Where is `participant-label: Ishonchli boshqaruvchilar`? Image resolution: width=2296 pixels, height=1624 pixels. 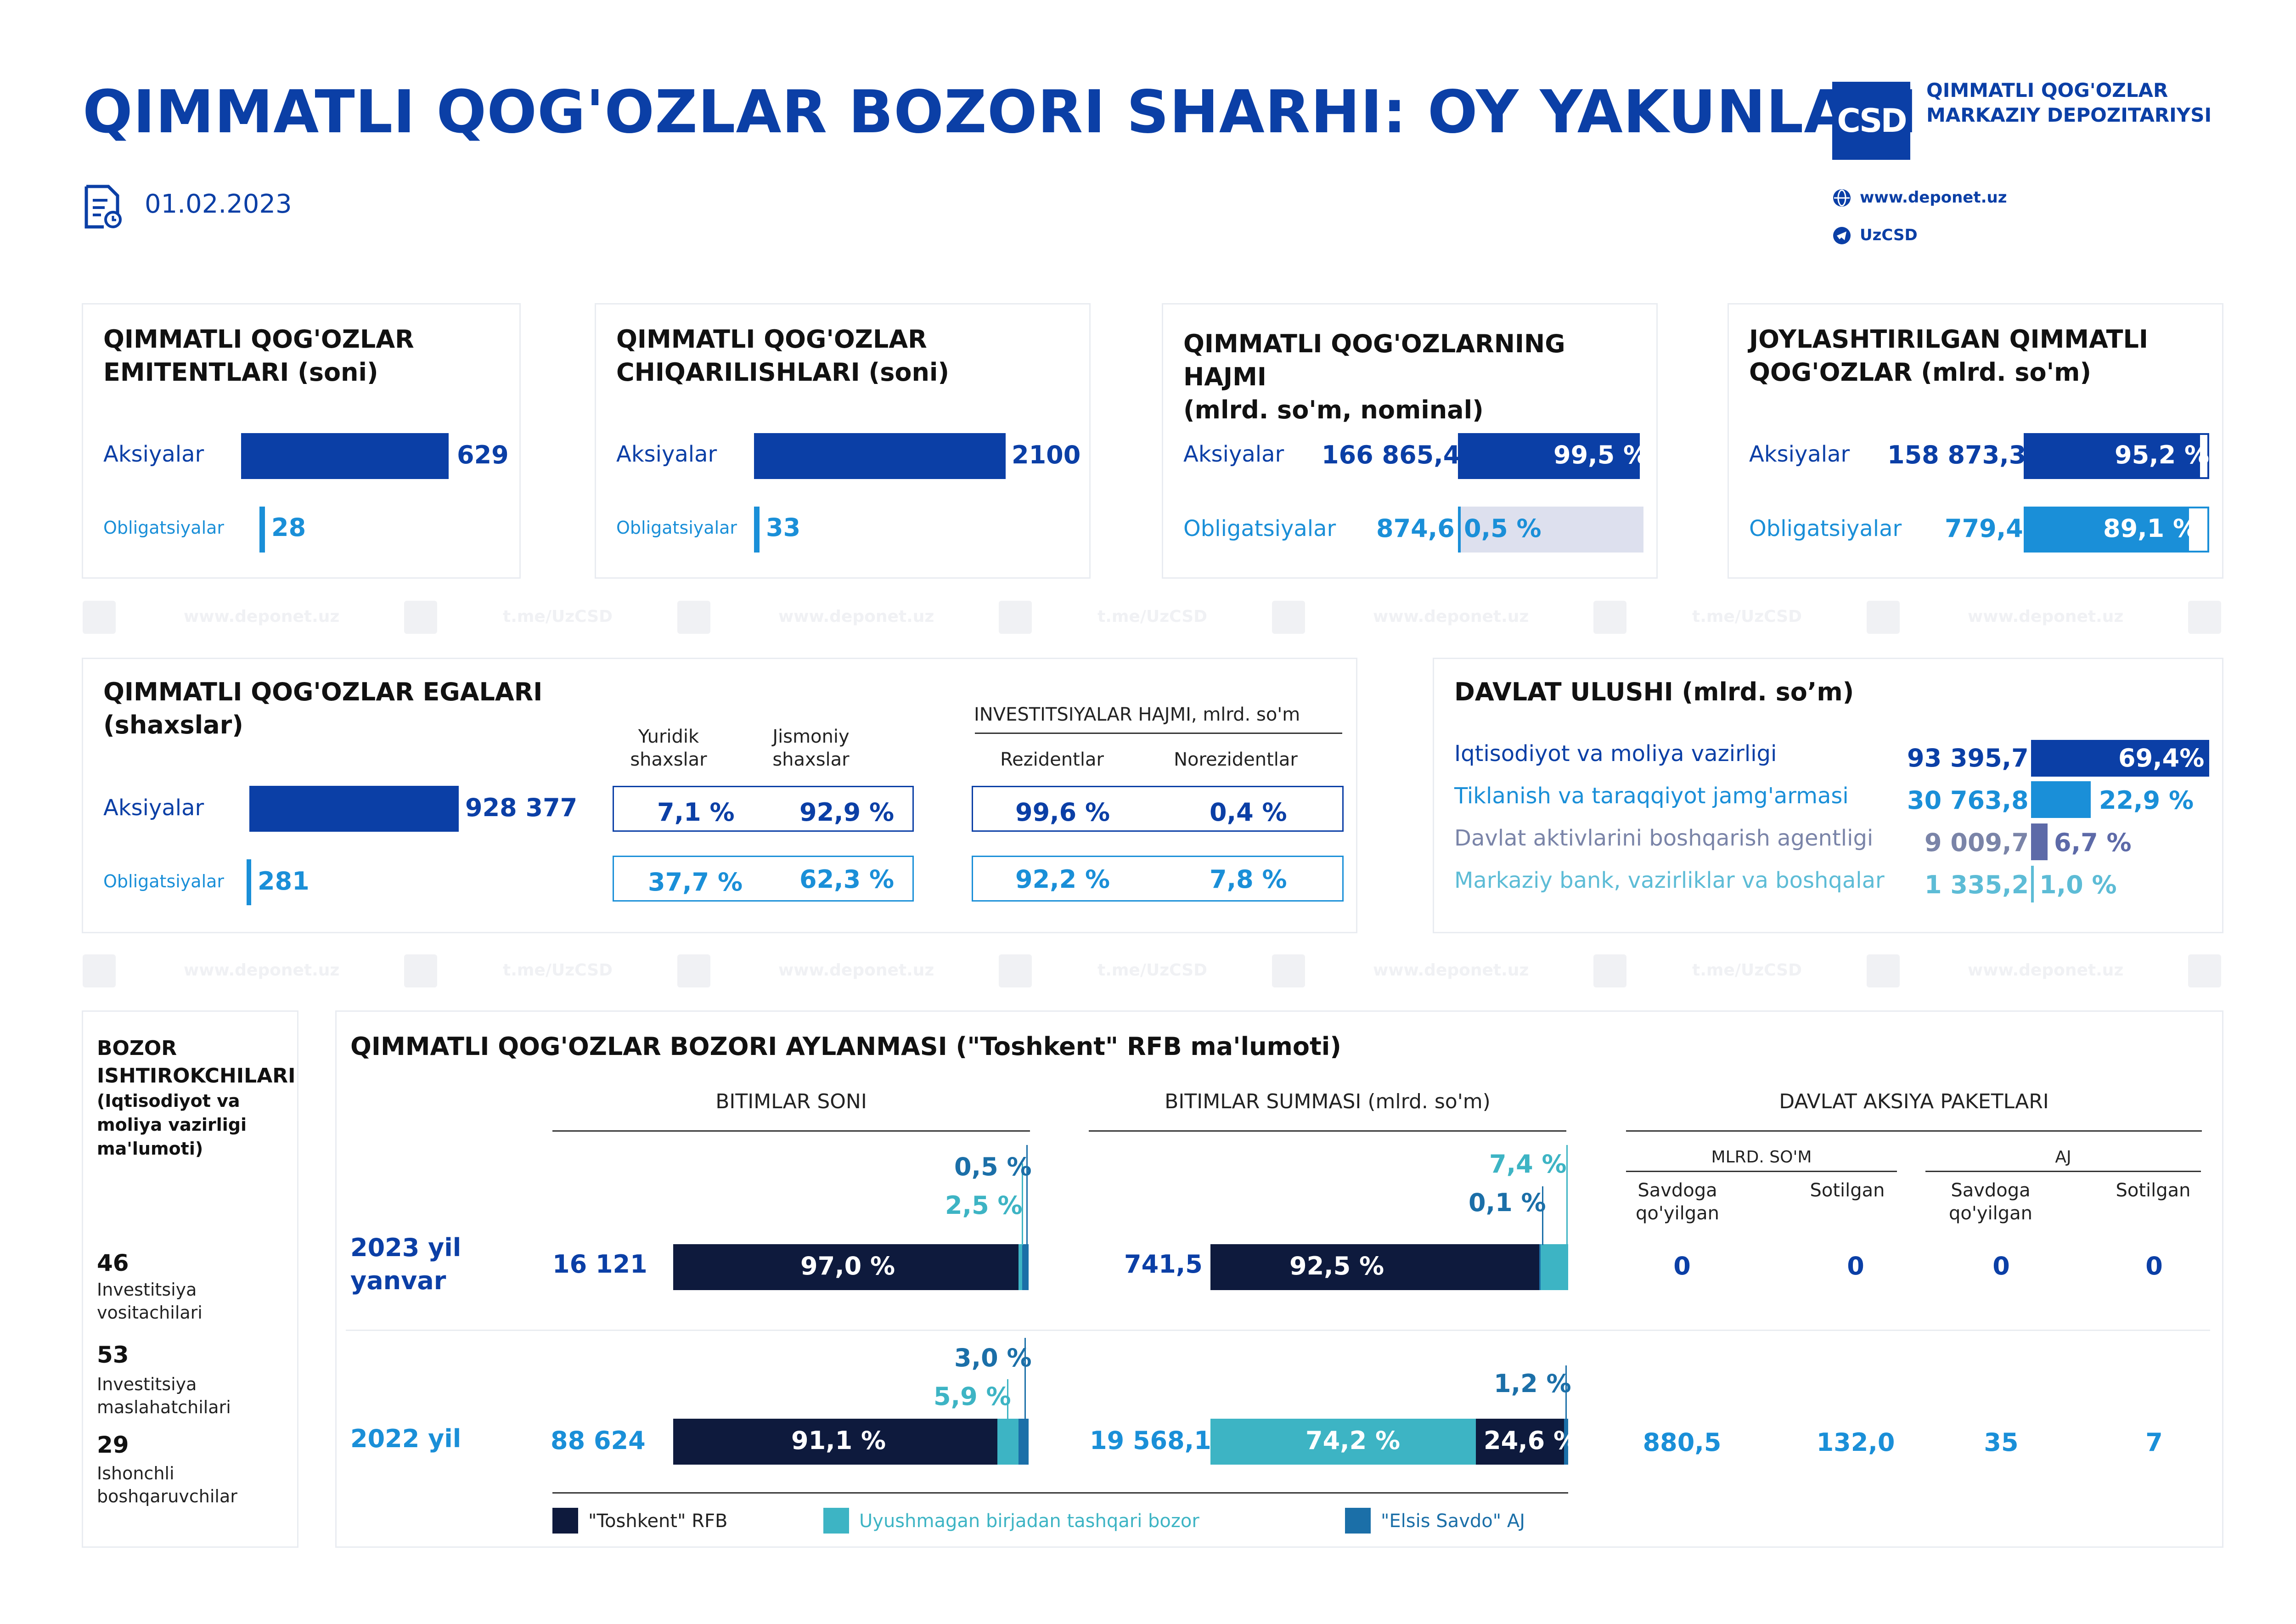
participant-label: Ishonchli boshqaruvchilar is located at coordinates (167, 1484).